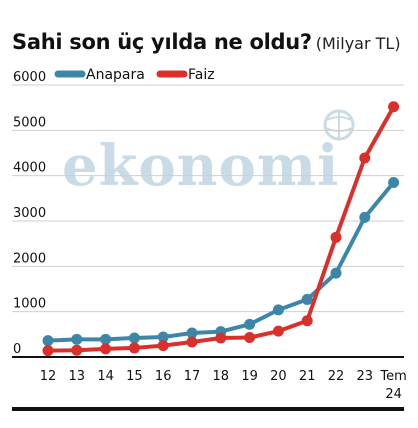 The height and width of the screenshot is (428, 418). What do you see at coordinates (200, 166) in the screenshot?
I see `watermark-text: ekonomi` at bounding box center [200, 166].